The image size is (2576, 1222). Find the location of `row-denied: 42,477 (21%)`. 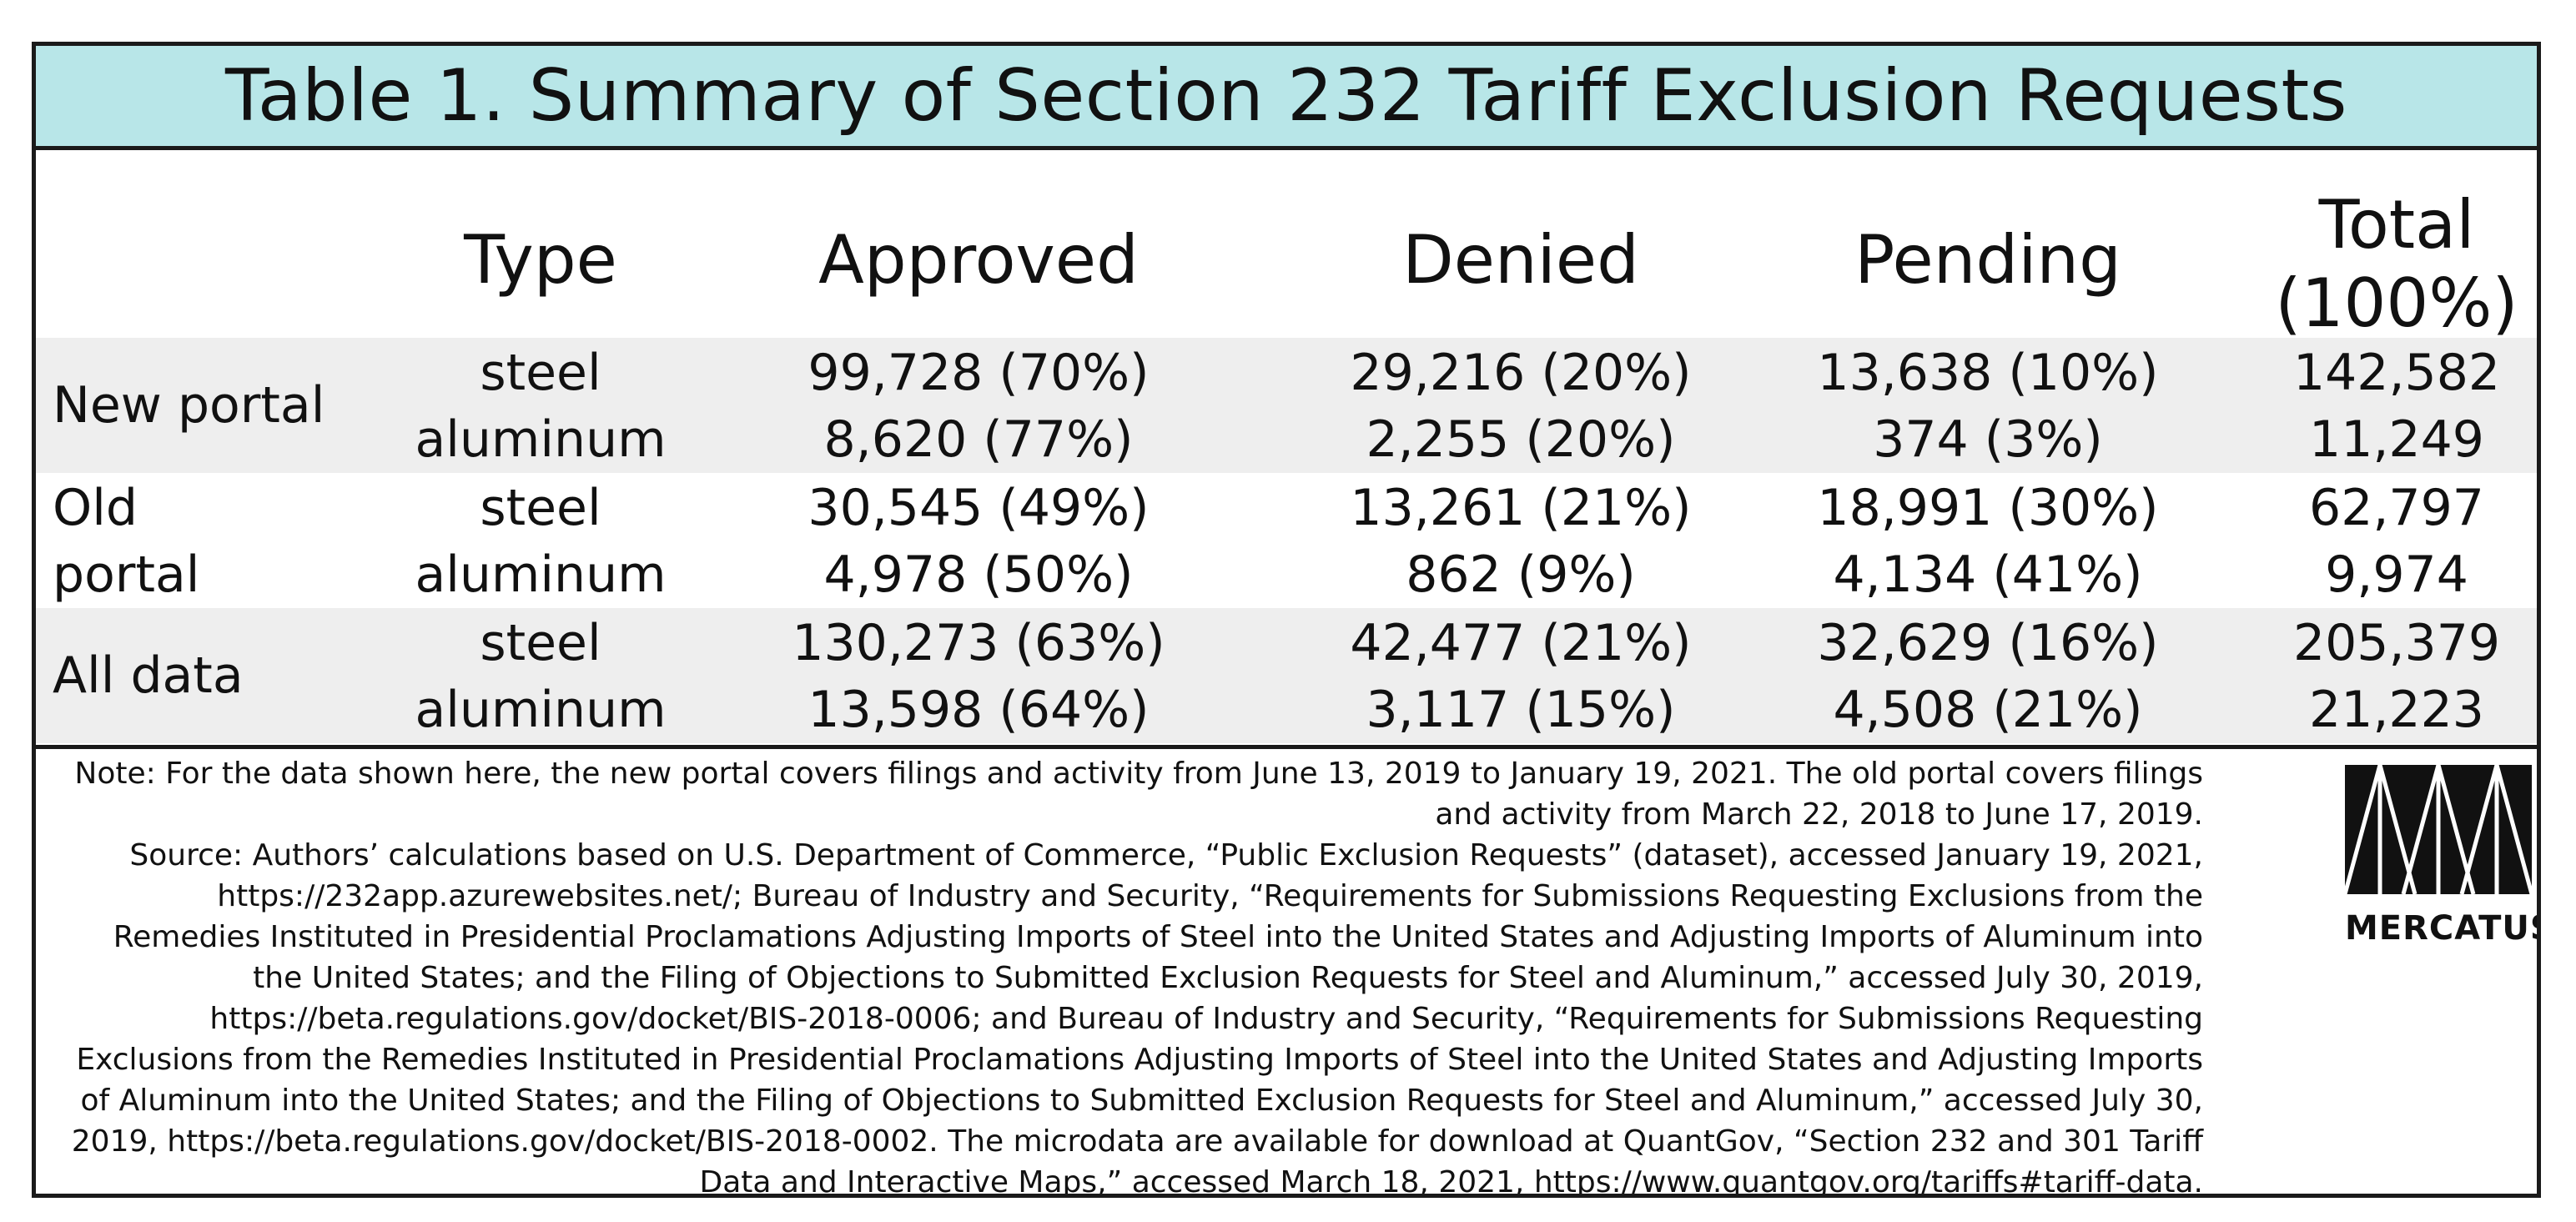

row-denied: 42,477 (21%) is located at coordinates (1521, 643).